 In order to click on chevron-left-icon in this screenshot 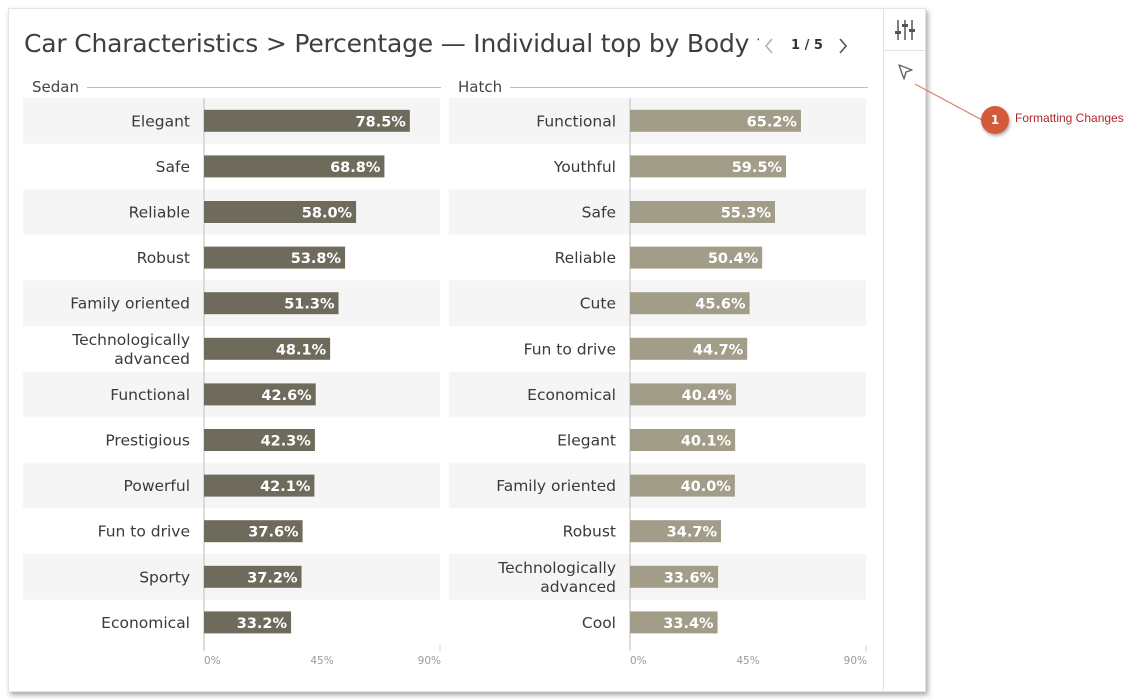, I will do `click(768, 46)`.